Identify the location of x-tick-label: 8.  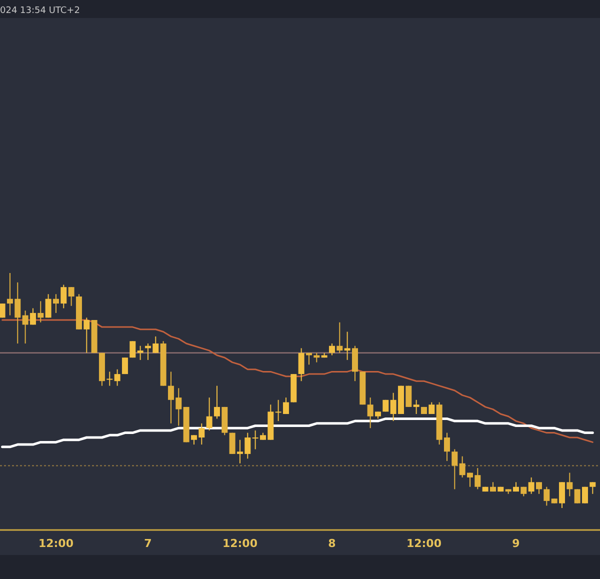
(332, 543).